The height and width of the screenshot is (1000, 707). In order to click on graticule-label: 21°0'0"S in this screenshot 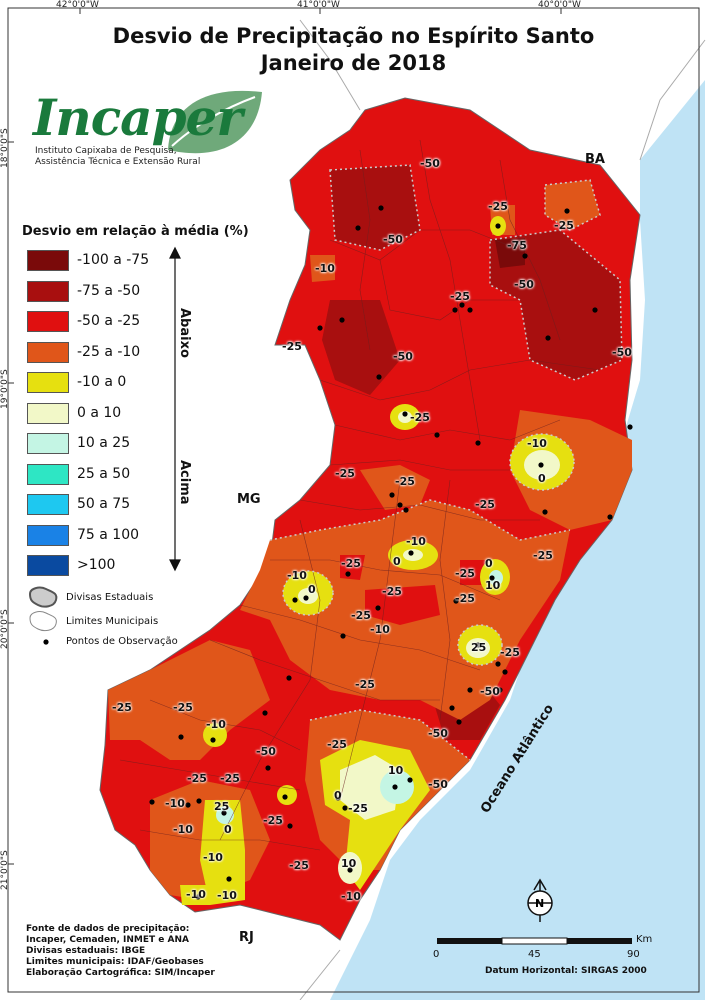, I will do `click(5, 870)`.